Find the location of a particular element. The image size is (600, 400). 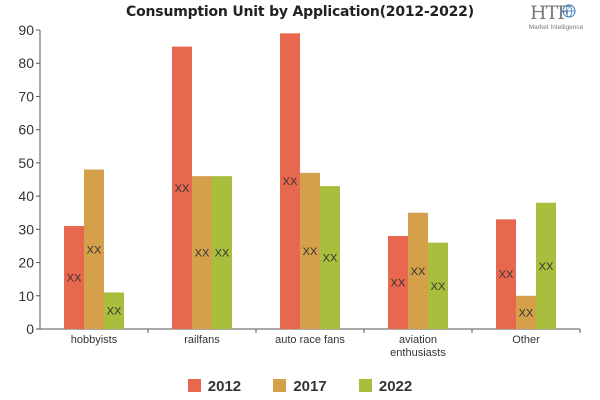

x-tick-label: hobbyists is located at coordinates (94, 340).